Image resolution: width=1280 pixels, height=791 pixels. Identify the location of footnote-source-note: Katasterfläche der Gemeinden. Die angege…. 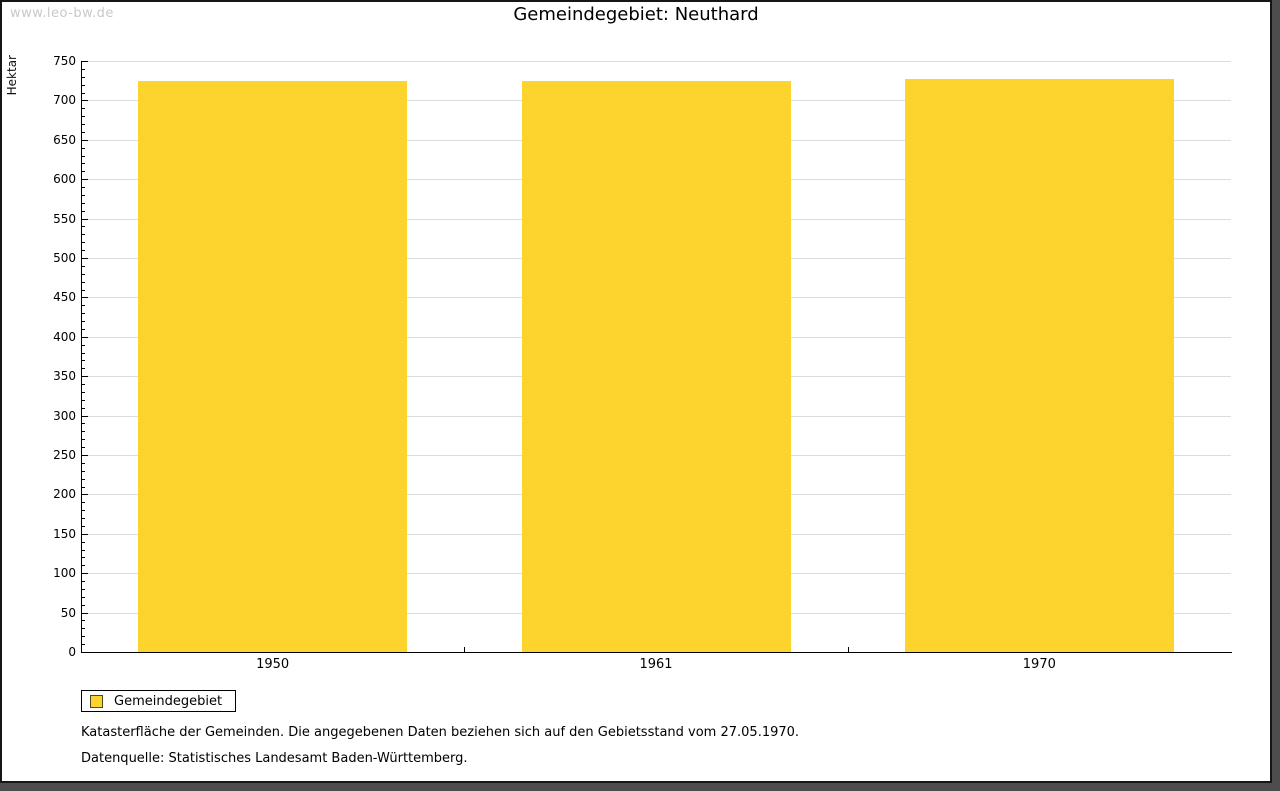
(440, 732).